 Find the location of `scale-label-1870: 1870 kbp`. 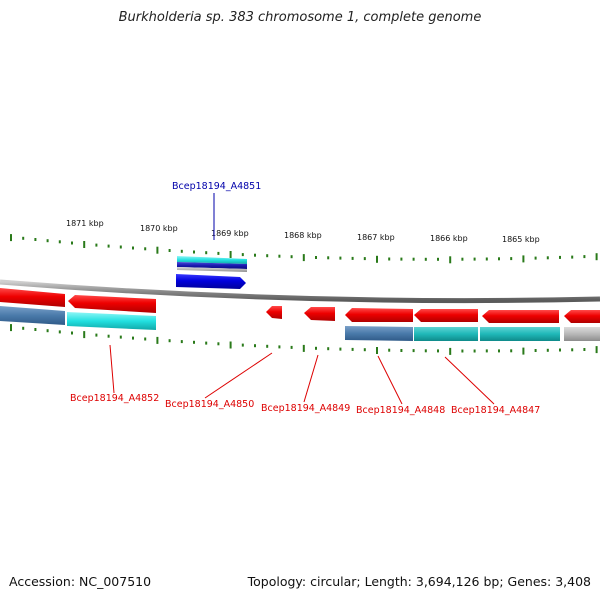

scale-label-1870: 1870 kbp is located at coordinates (159, 228).